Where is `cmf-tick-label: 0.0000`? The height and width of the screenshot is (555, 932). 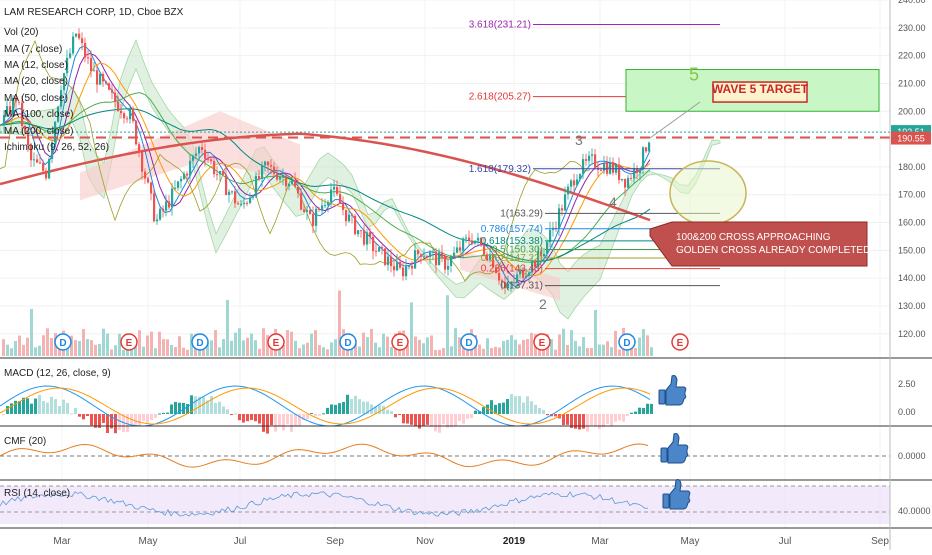
cmf-tick-label: 0.0000 is located at coordinates (912, 456).